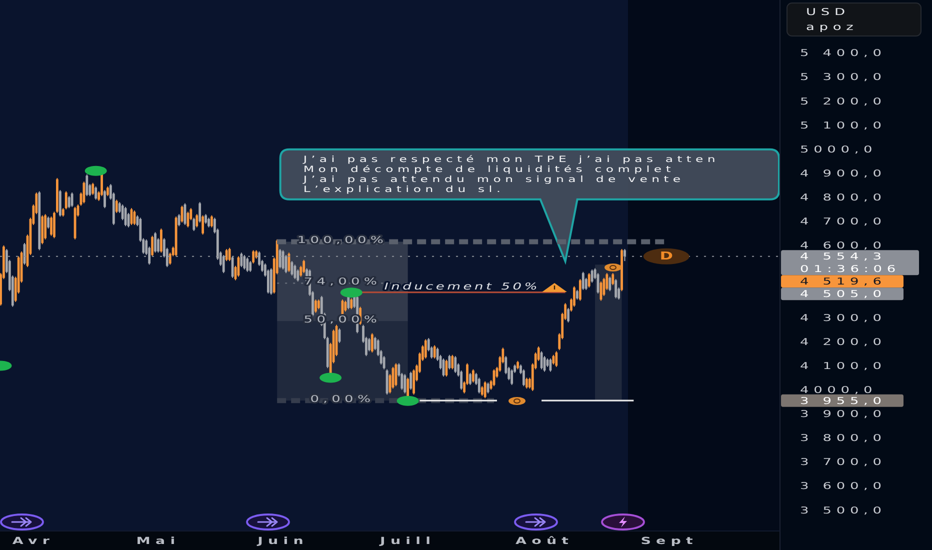 The image size is (932, 550). Describe the element at coordinates (832, 27) in the screenshot. I see `text: apoz` at that location.